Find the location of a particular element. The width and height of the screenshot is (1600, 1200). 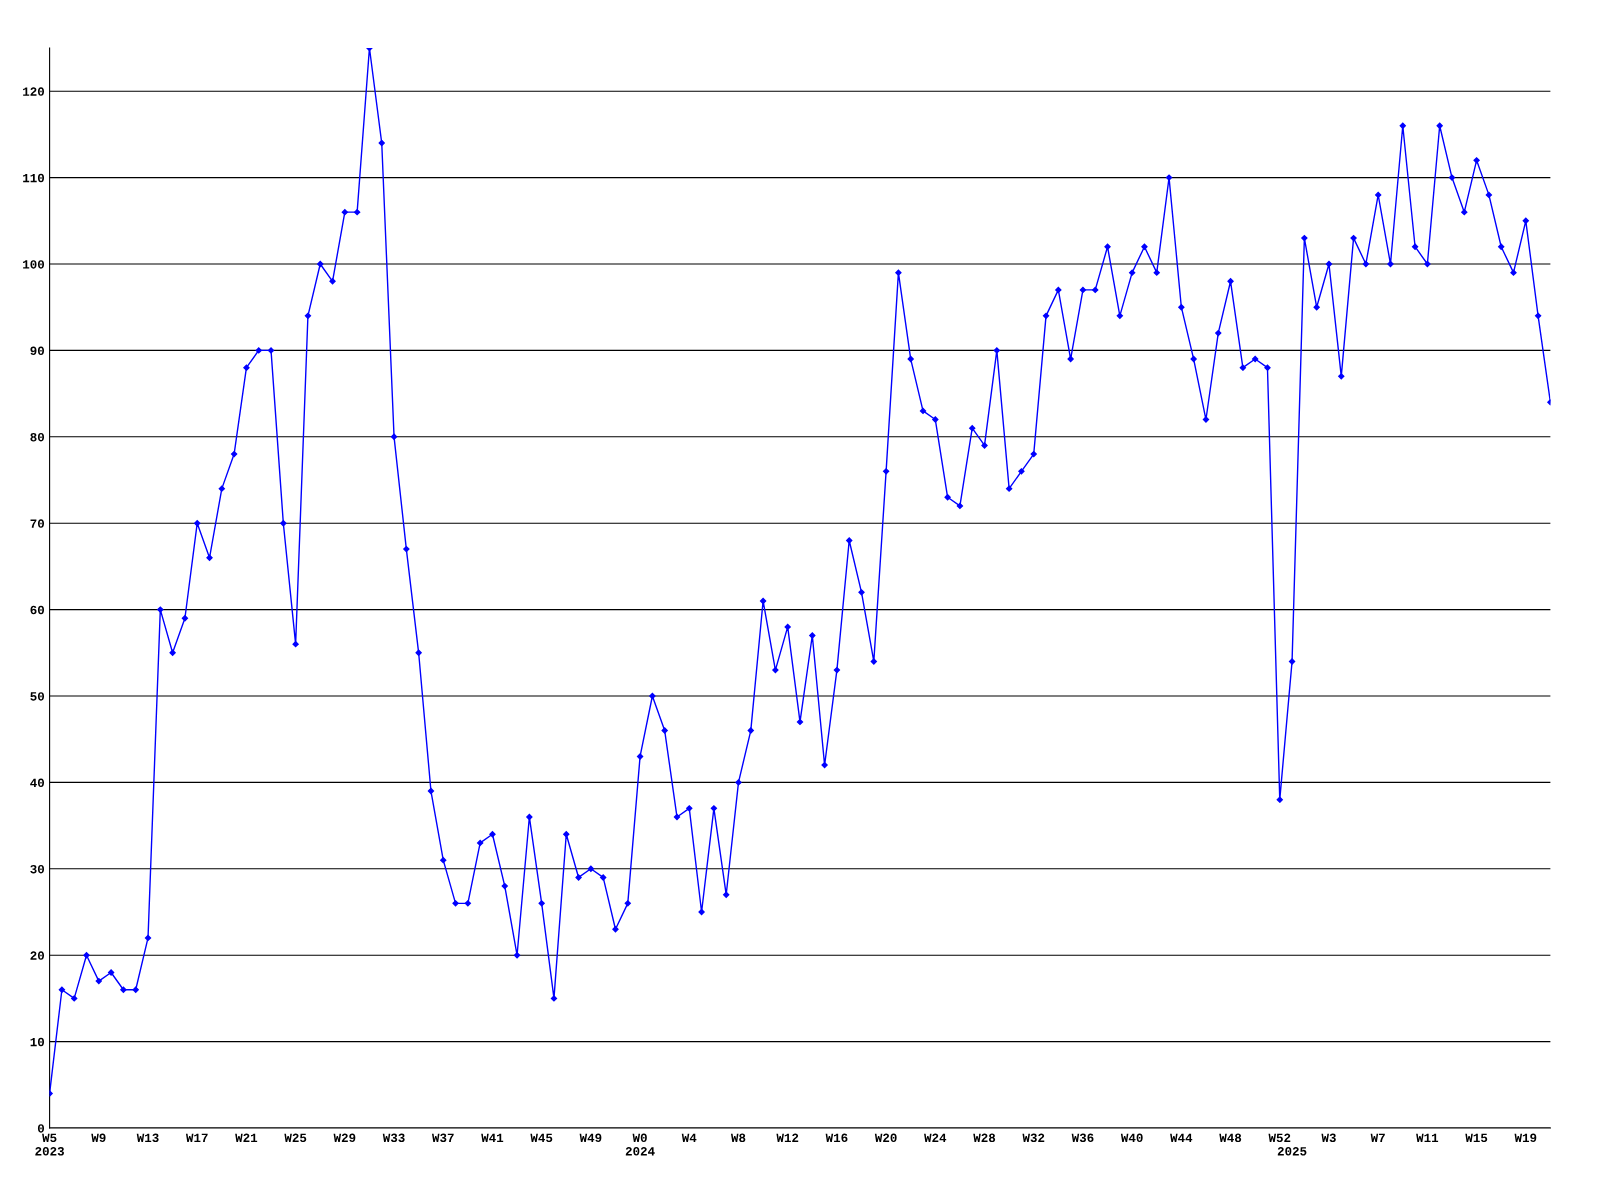

x-tick-label: W24 is located at coordinates (935, 1137).